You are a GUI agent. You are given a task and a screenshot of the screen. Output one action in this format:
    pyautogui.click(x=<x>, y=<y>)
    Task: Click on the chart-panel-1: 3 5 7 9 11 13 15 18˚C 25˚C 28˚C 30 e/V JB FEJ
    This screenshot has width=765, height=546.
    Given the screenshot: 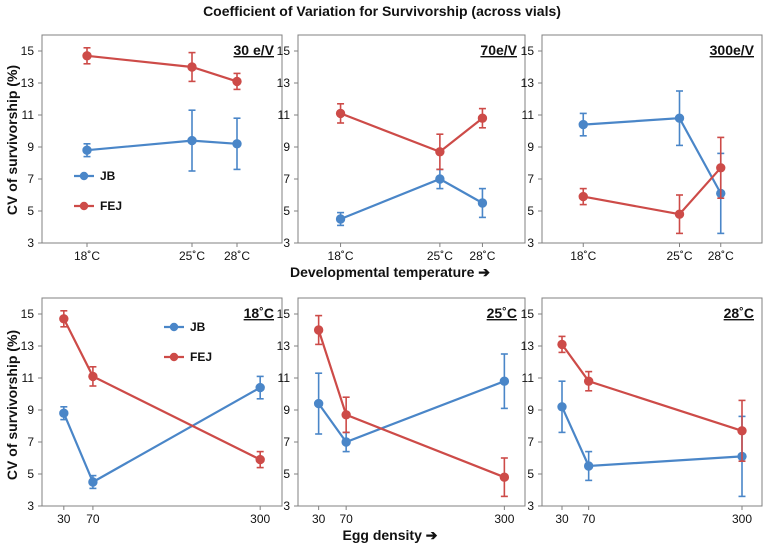 What is the action you would take?
    pyautogui.click(x=152, y=148)
    